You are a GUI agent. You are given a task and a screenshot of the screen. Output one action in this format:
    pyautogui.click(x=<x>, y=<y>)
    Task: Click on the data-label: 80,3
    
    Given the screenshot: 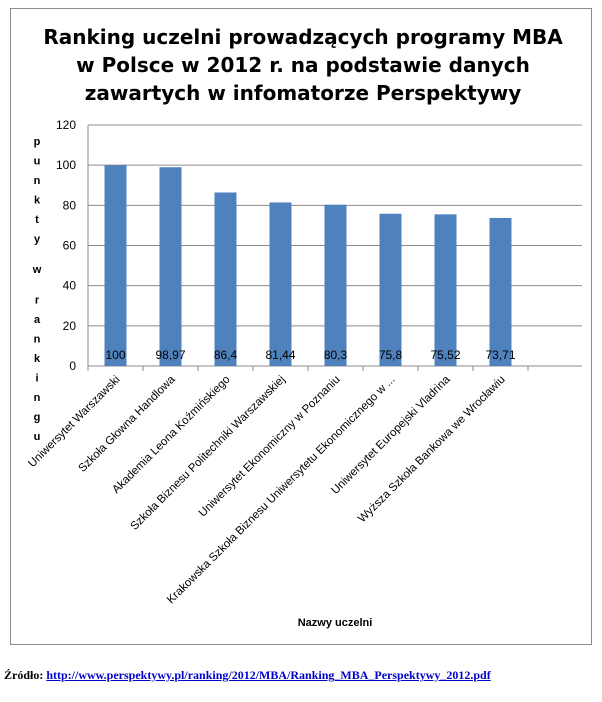 What is the action you would take?
    pyautogui.click(x=336, y=355)
    